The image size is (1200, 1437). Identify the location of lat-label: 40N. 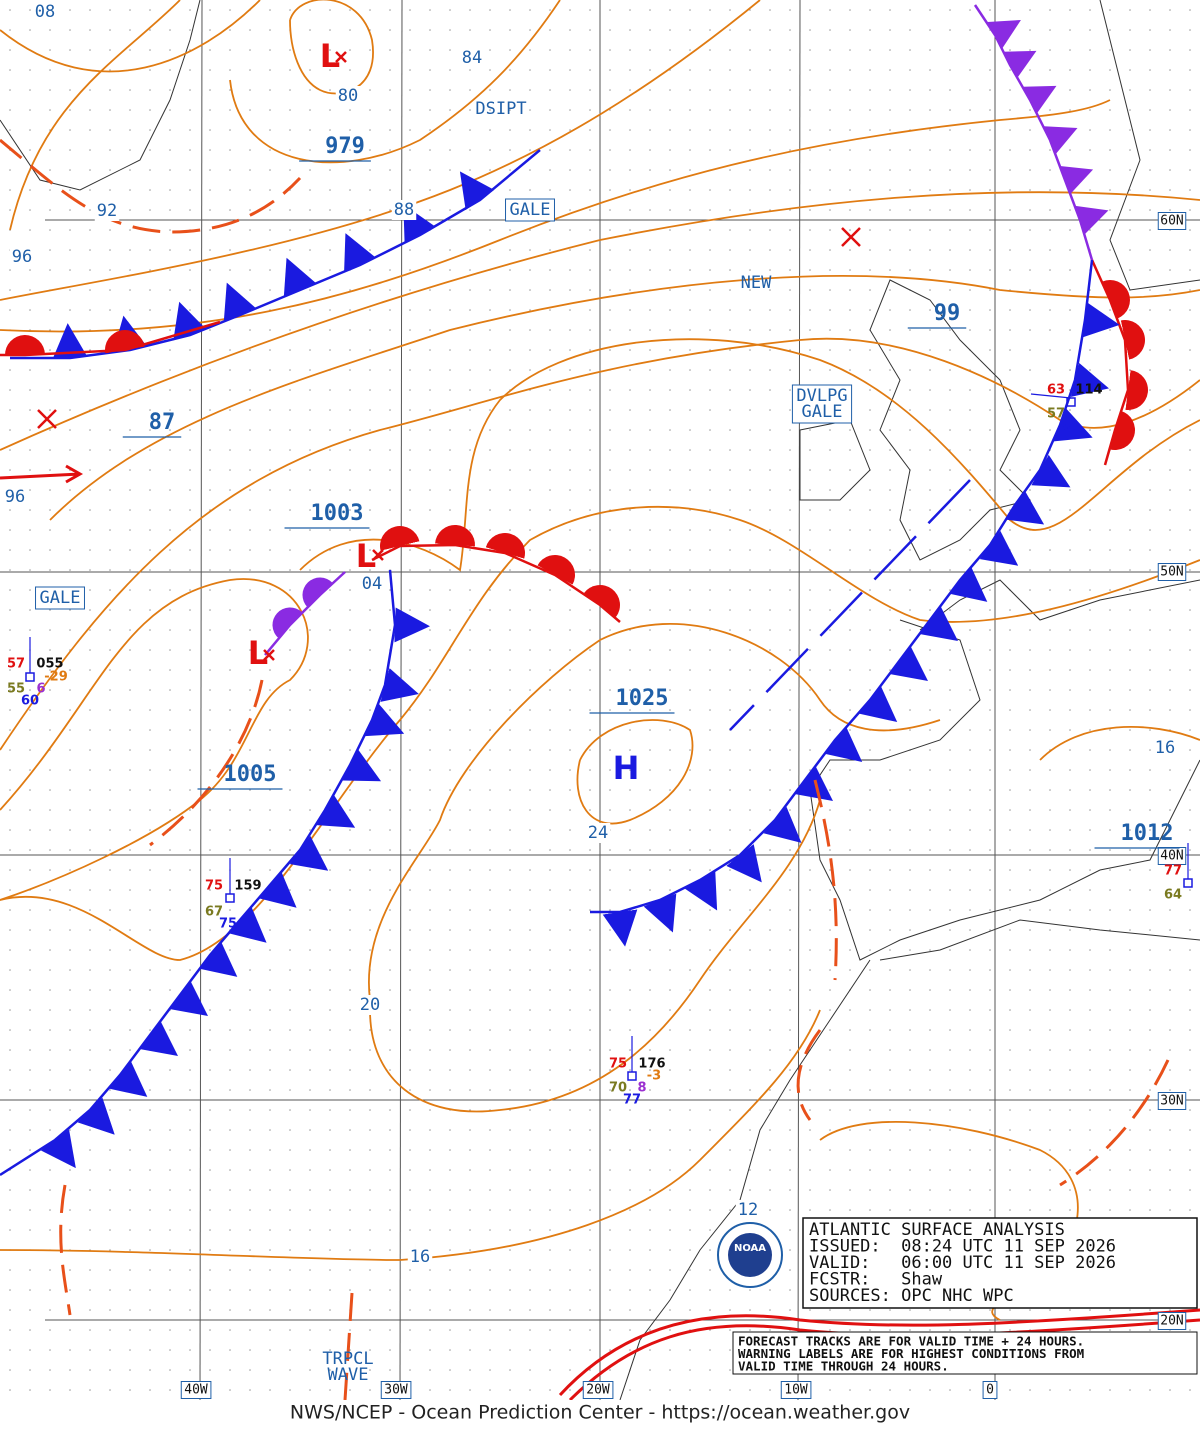
(1171, 856).